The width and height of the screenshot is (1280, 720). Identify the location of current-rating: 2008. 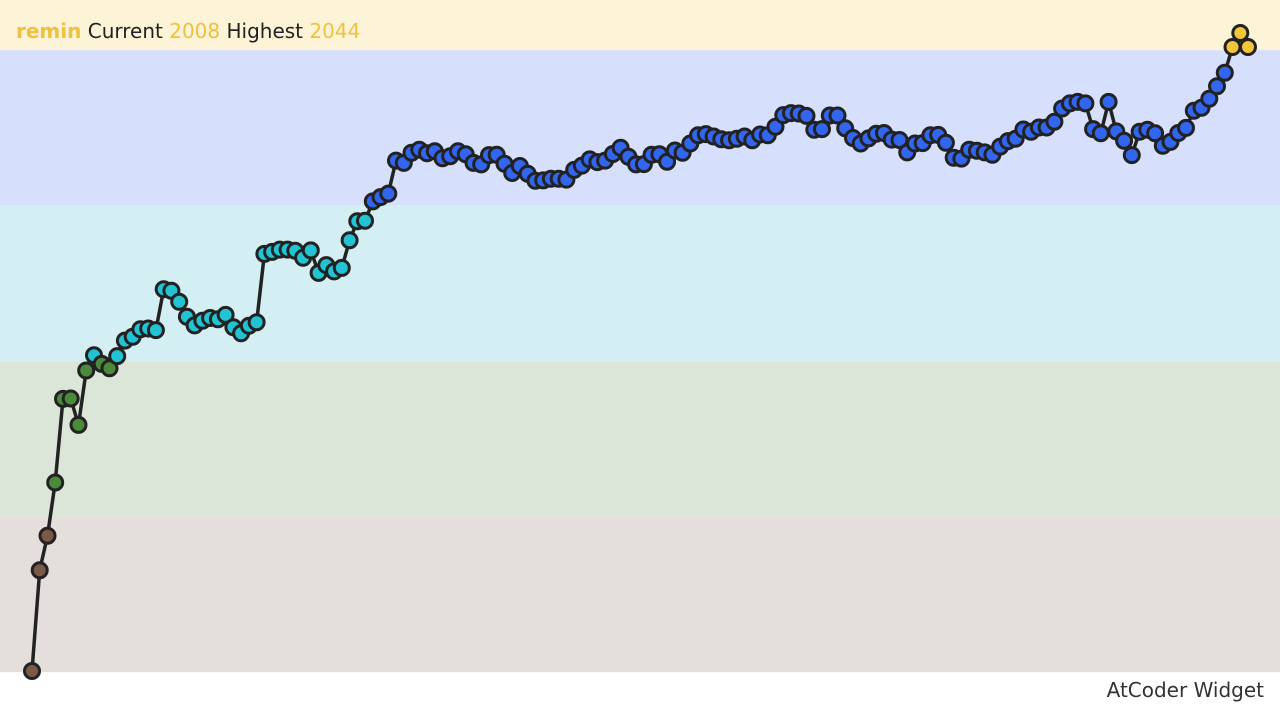
(195, 31).